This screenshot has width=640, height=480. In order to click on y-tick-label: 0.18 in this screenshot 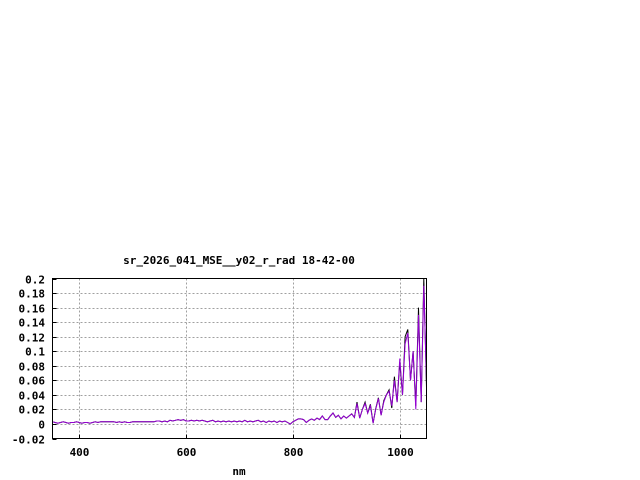, I will do `click(32, 294)`.